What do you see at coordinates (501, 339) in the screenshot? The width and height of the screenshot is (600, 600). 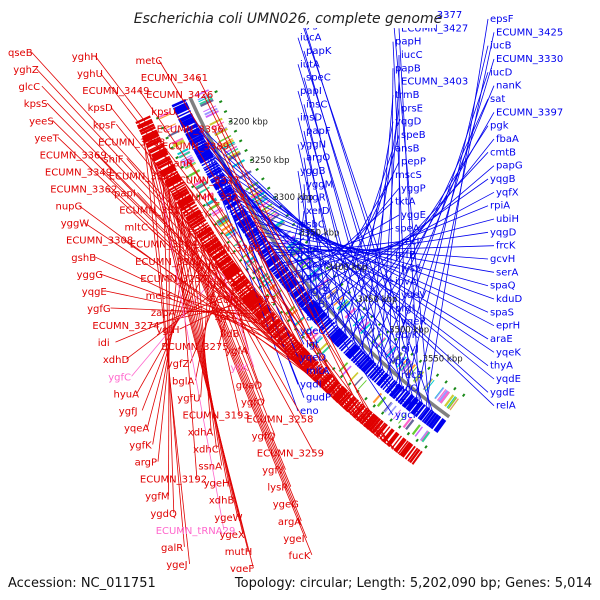 I see `gene-label: araE` at bounding box center [501, 339].